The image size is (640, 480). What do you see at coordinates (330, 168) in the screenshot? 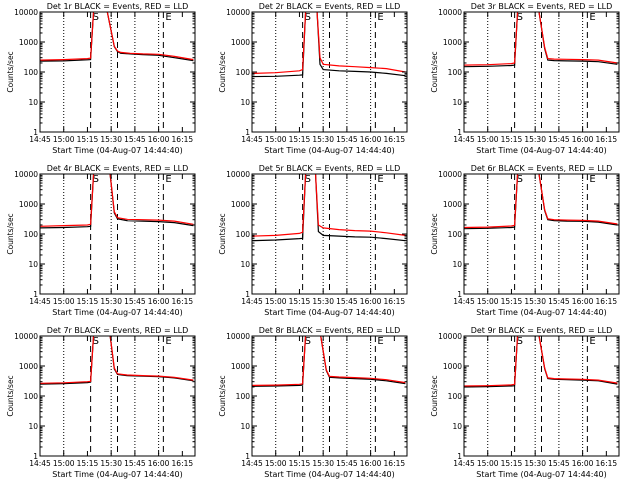
I see `chart-title: Det 5r BLACK = Events, RED = LLD` at bounding box center [330, 168].